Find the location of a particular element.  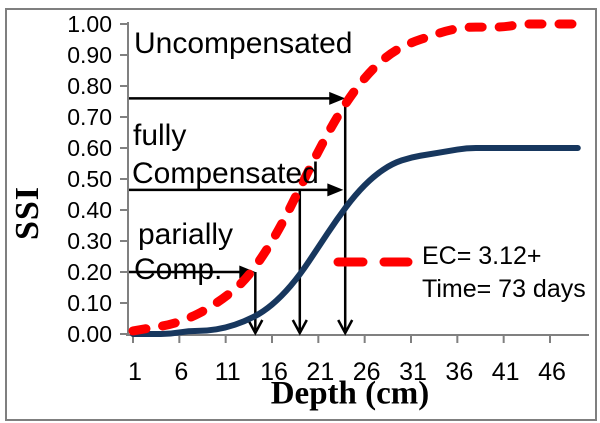

y-tick-label: 0.00 is located at coordinates (89, 334).